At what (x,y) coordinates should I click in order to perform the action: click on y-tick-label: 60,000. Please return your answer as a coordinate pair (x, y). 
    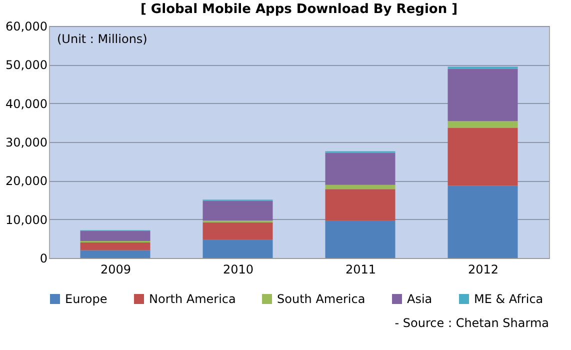
    Looking at the image, I should click on (27, 27).